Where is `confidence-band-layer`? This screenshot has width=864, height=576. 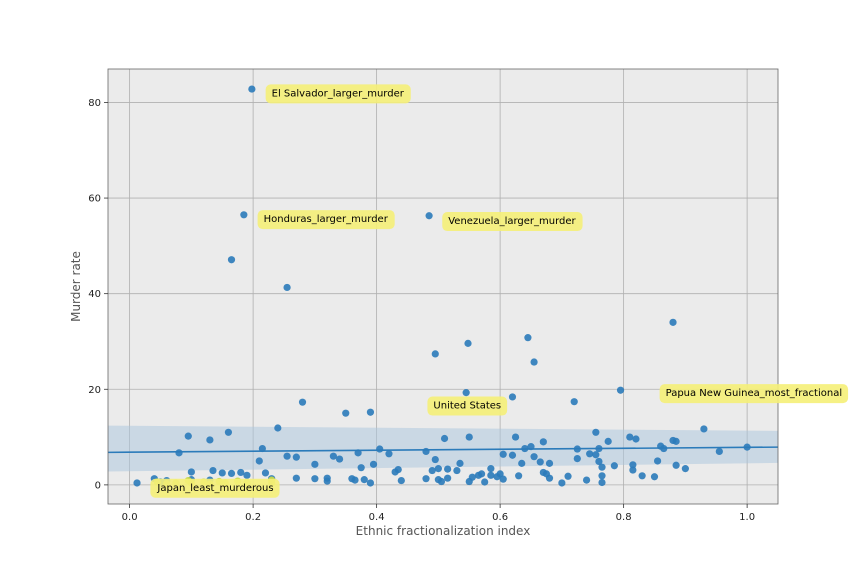 confidence-band-layer is located at coordinates (443, 448).